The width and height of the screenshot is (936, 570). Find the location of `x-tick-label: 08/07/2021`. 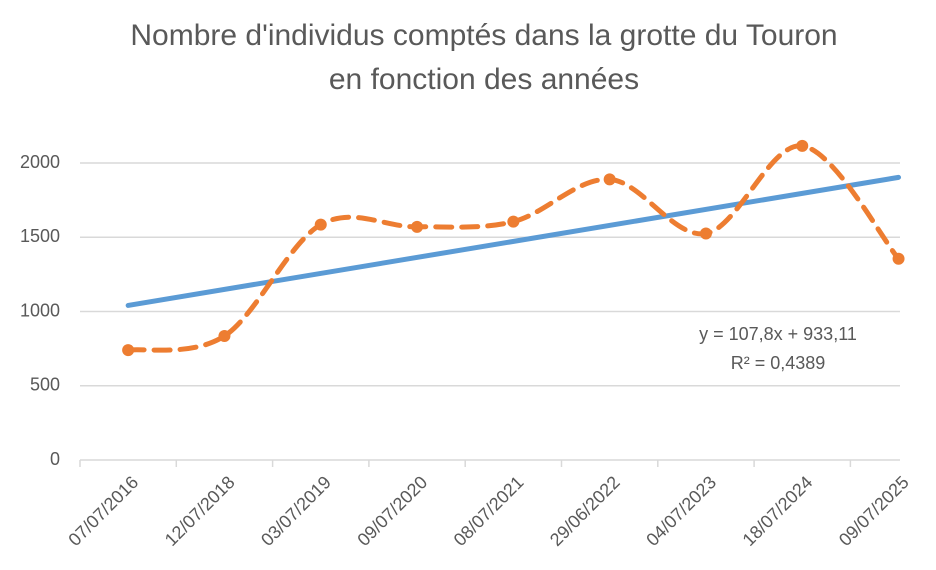

x-tick-label: 08/07/2021 is located at coordinates (489, 511).